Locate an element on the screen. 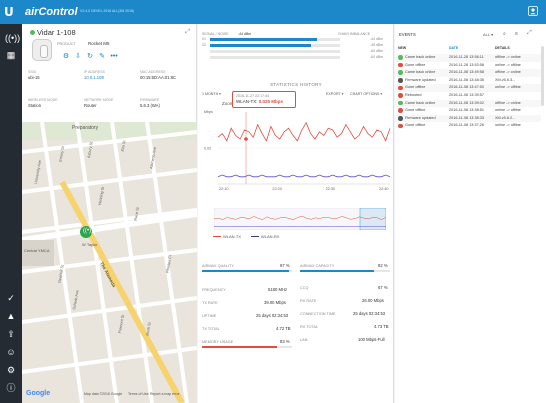  wireless-icon: ((•)) is located at coordinates (13, 38).